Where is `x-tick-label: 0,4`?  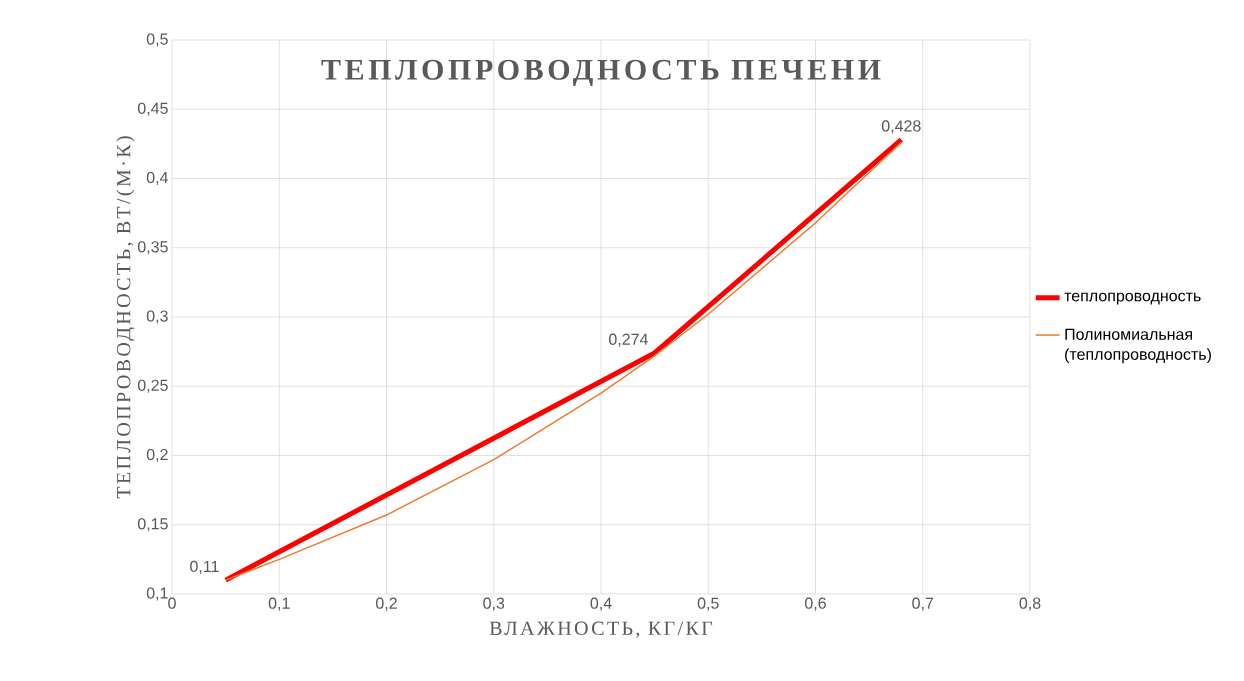 x-tick-label: 0,4 is located at coordinates (601, 604).